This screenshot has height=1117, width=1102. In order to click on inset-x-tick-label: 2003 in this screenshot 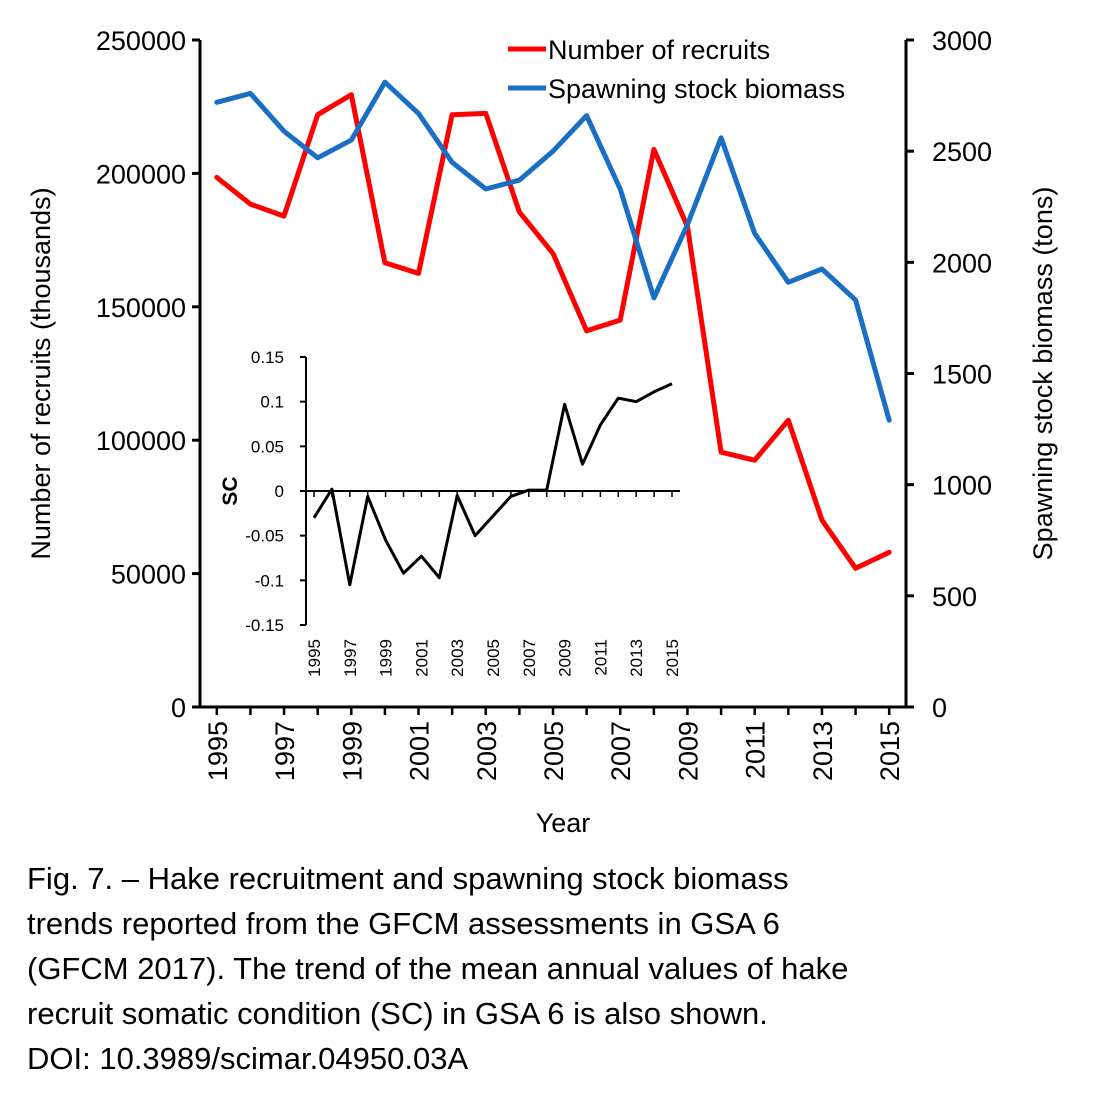, I will do `click(457, 658)`.